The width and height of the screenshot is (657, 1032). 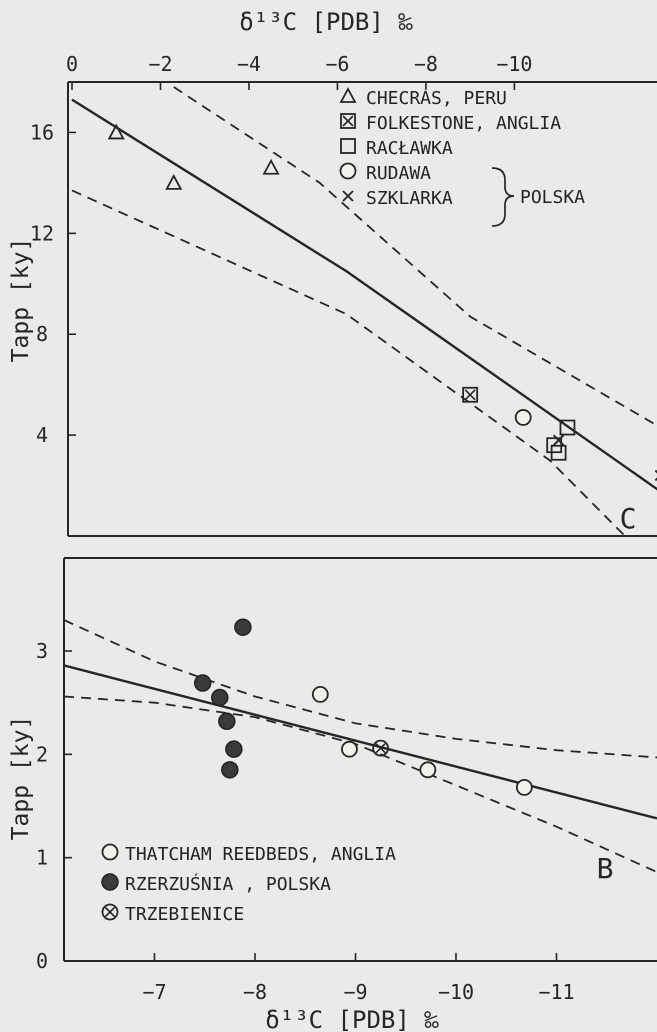 What do you see at coordinates (409, 198) in the screenshot?
I see `panel-c-legend-label-4: SZKLARKA` at bounding box center [409, 198].